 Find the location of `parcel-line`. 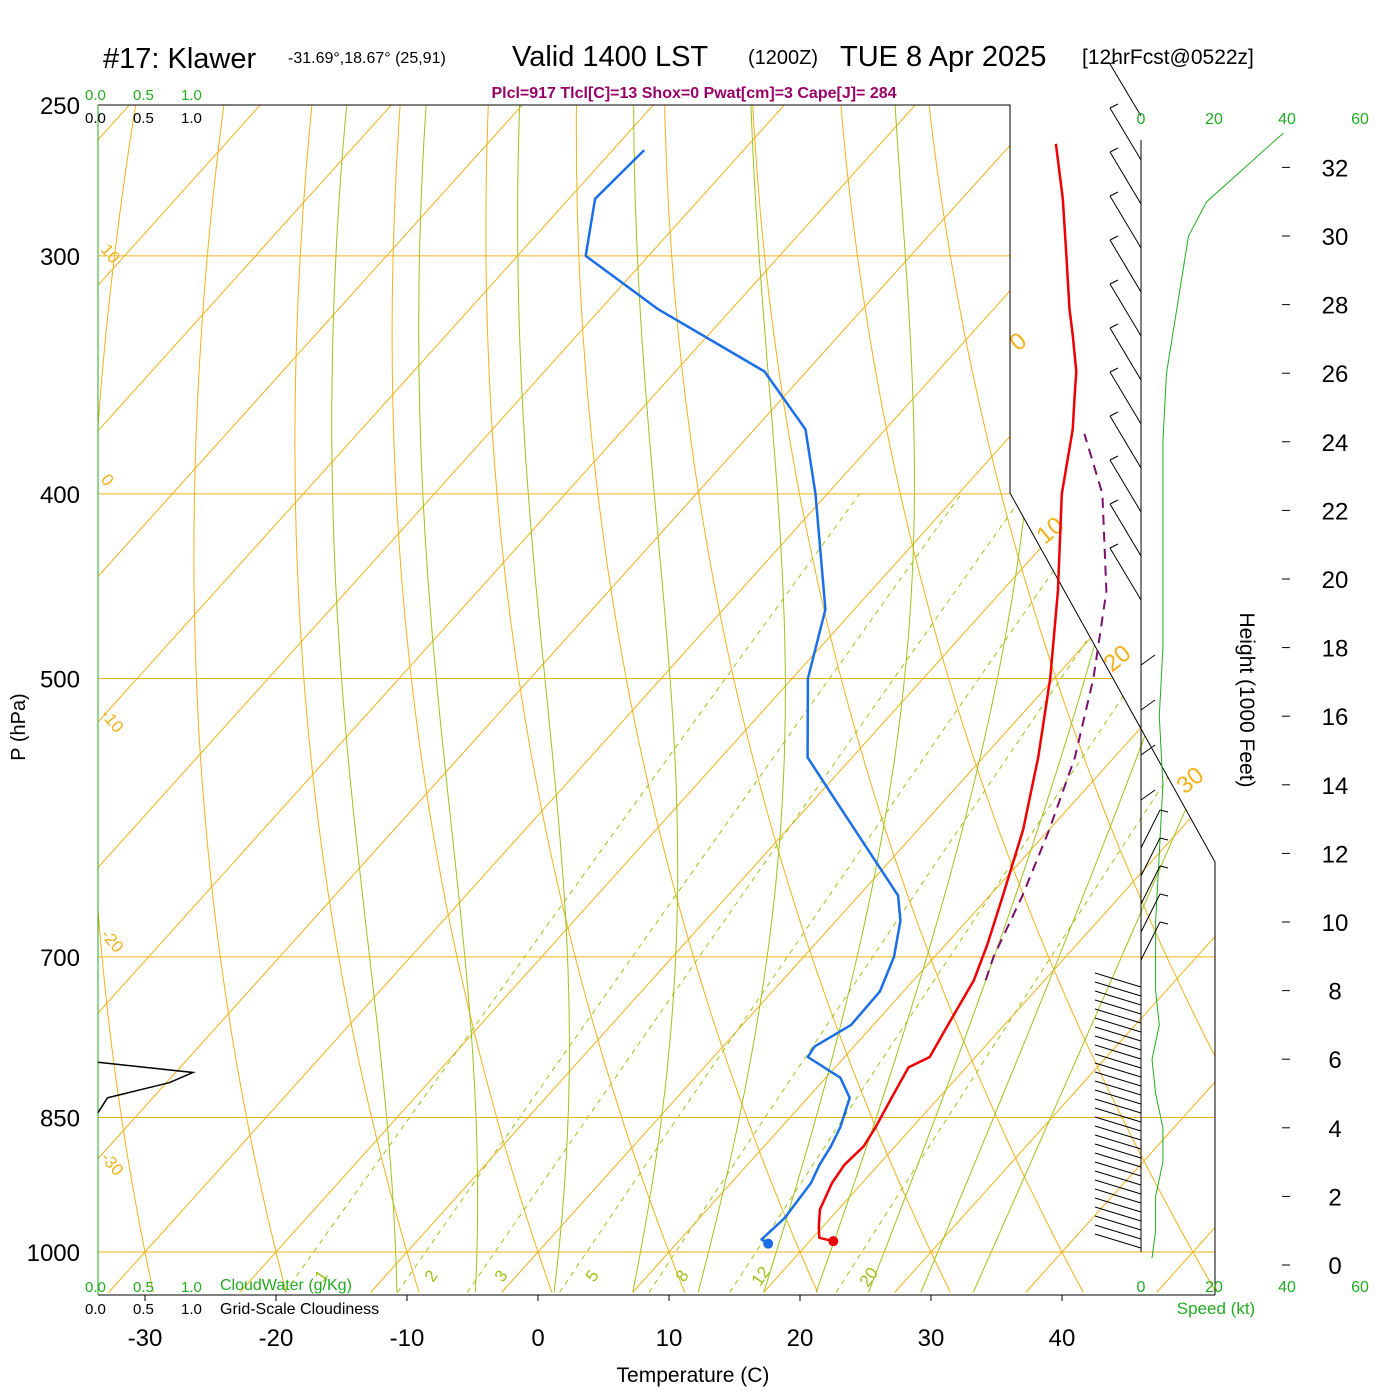

parcel-line is located at coordinates (1046, 707).